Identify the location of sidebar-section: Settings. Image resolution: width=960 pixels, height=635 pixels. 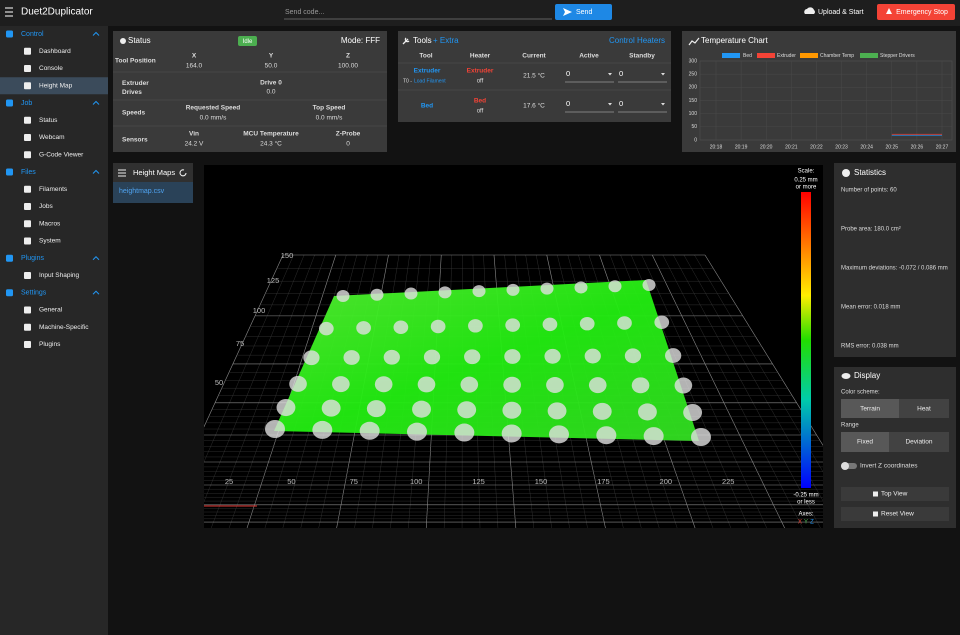
(34, 293).